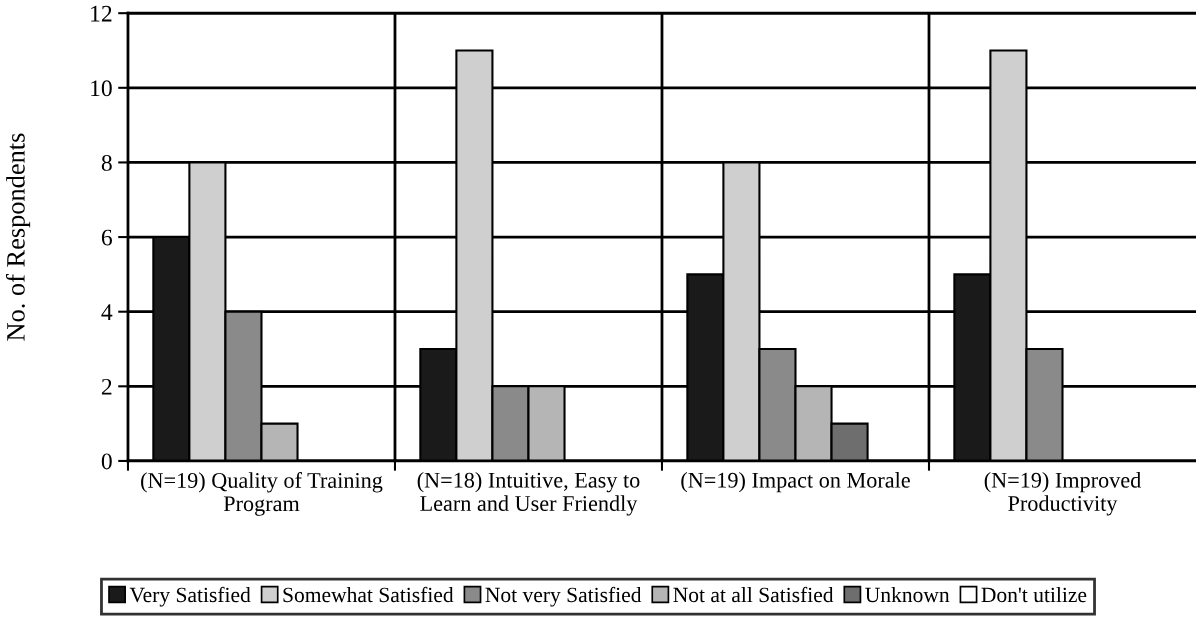 This screenshot has width=1196, height=628. What do you see at coordinates (101, 13) in the screenshot?
I see `y-tick-label: 12` at bounding box center [101, 13].